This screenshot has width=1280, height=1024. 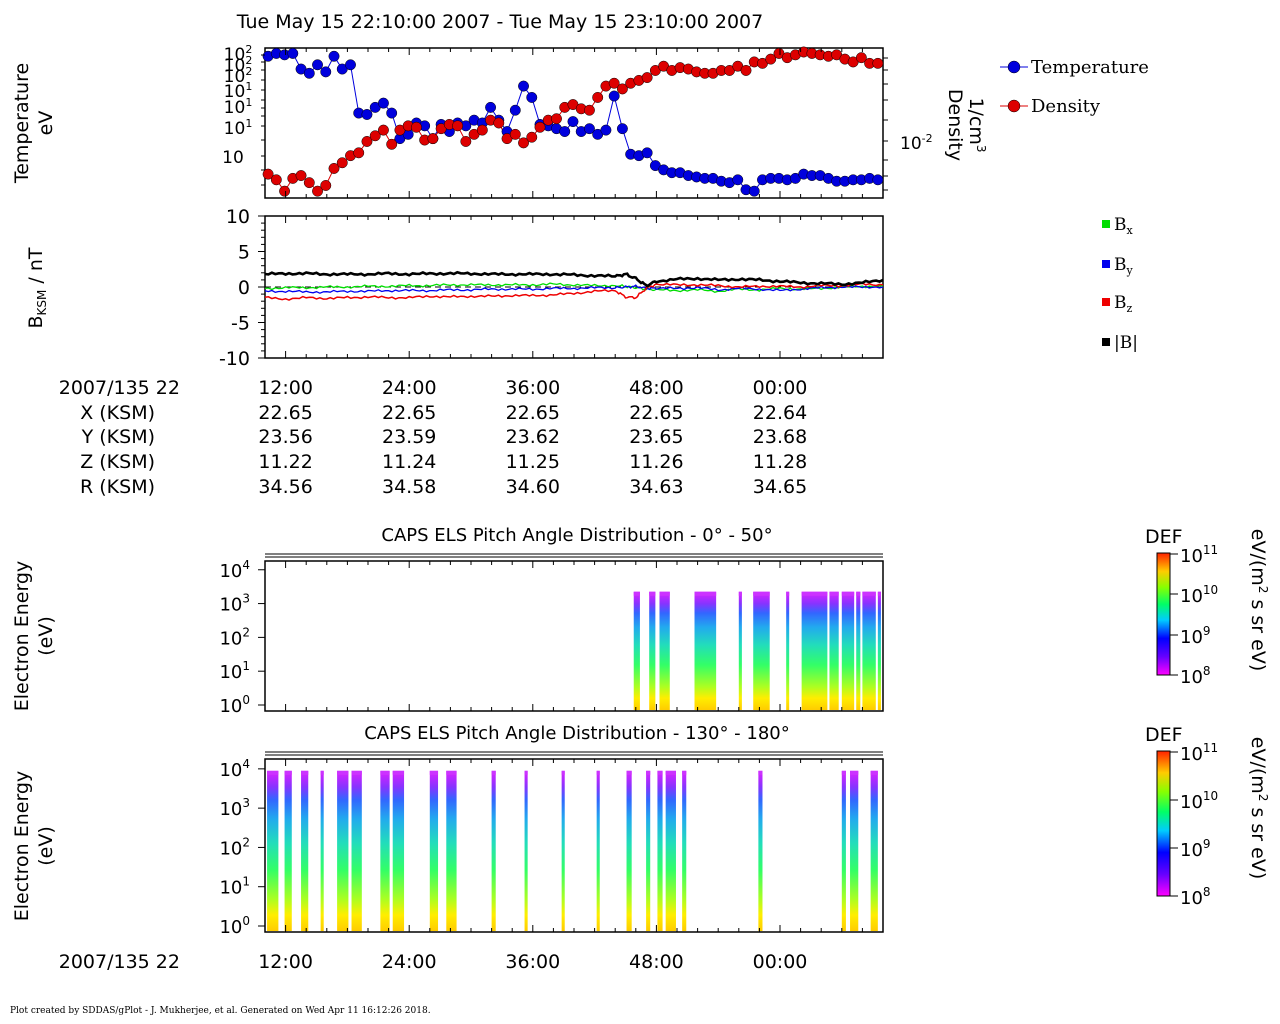 What do you see at coordinates (1120, 284) in the screenshot?
I see `bfield-legend: Bx By Bz |B|` at bounding box center [1120, 284].